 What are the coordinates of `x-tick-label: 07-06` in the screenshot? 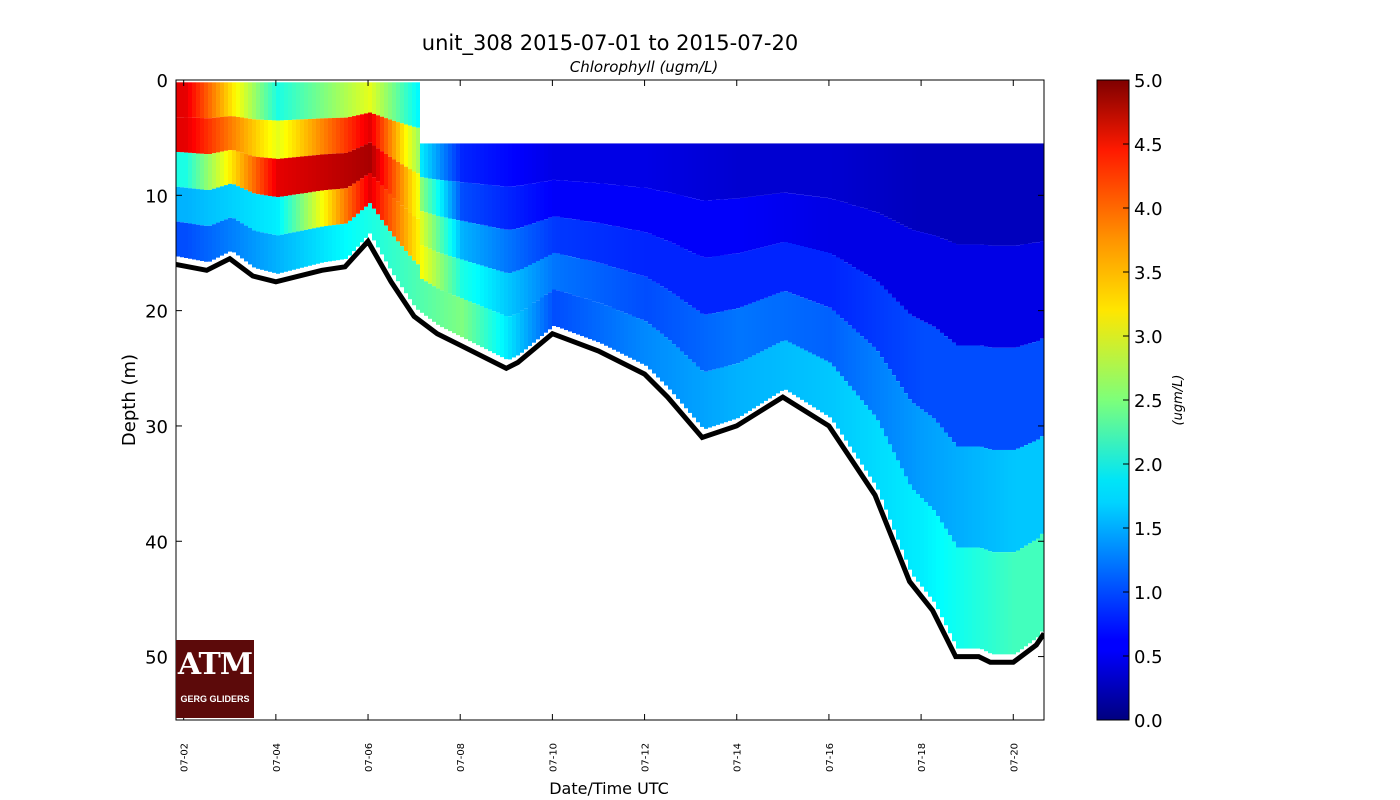 It's located at (369, 757).